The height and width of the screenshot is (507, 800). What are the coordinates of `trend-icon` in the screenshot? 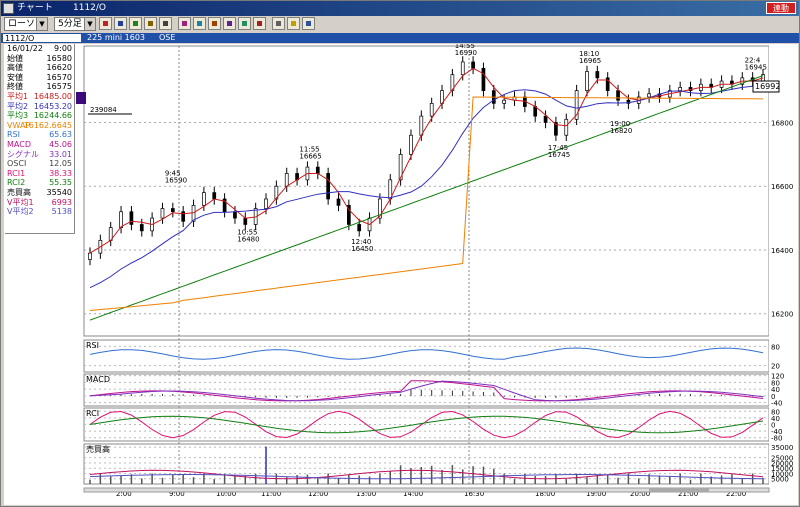 It's located at (199, 23).